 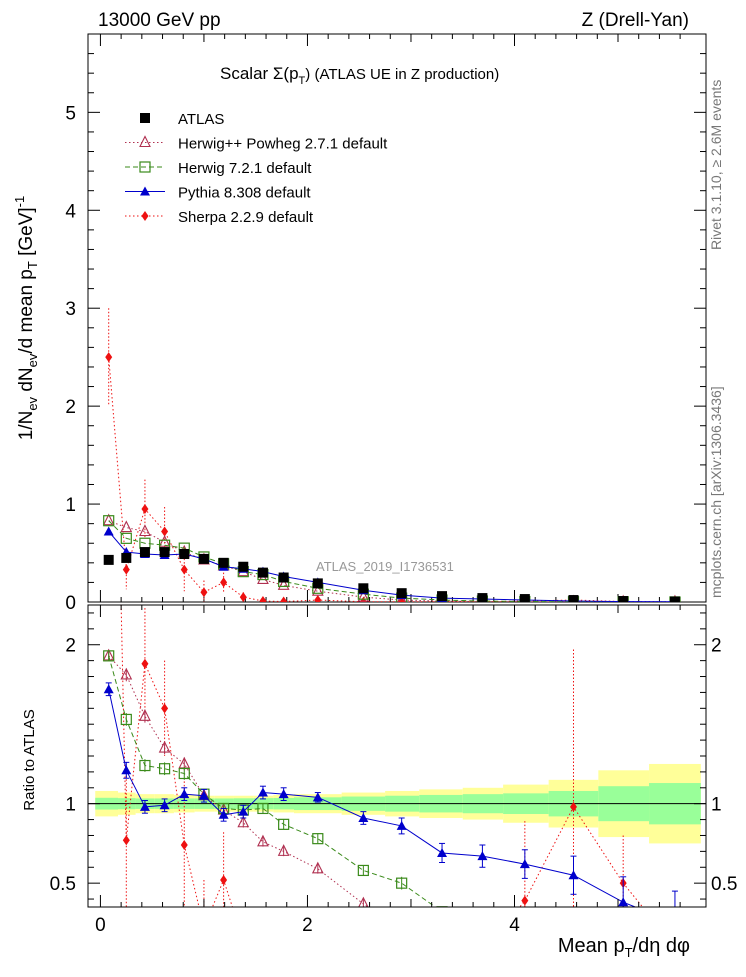 What do you see at coordinates (591, 946) in the screenshot?
I see `xlabel-main: Mean p` at bounding box center [591, 946].